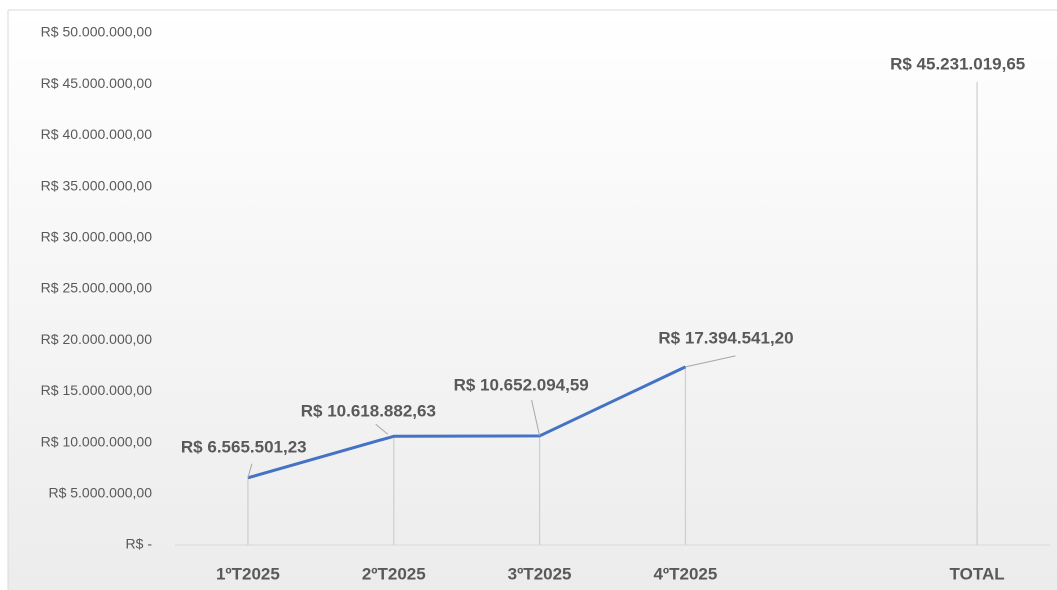  Describe the element at coordinates (97, 83) in the screenshot. I see `y-tick-label: R$ 45.000.000,00` at that location.